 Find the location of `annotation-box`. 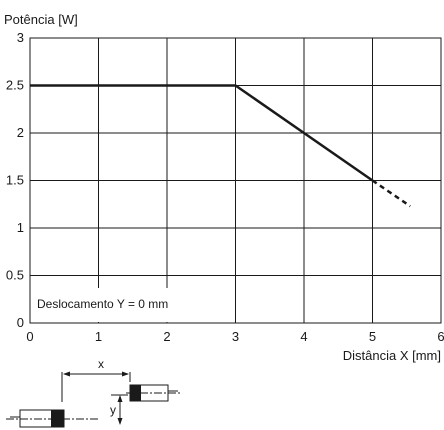

annotation-box is located at coordinates (103, 305).